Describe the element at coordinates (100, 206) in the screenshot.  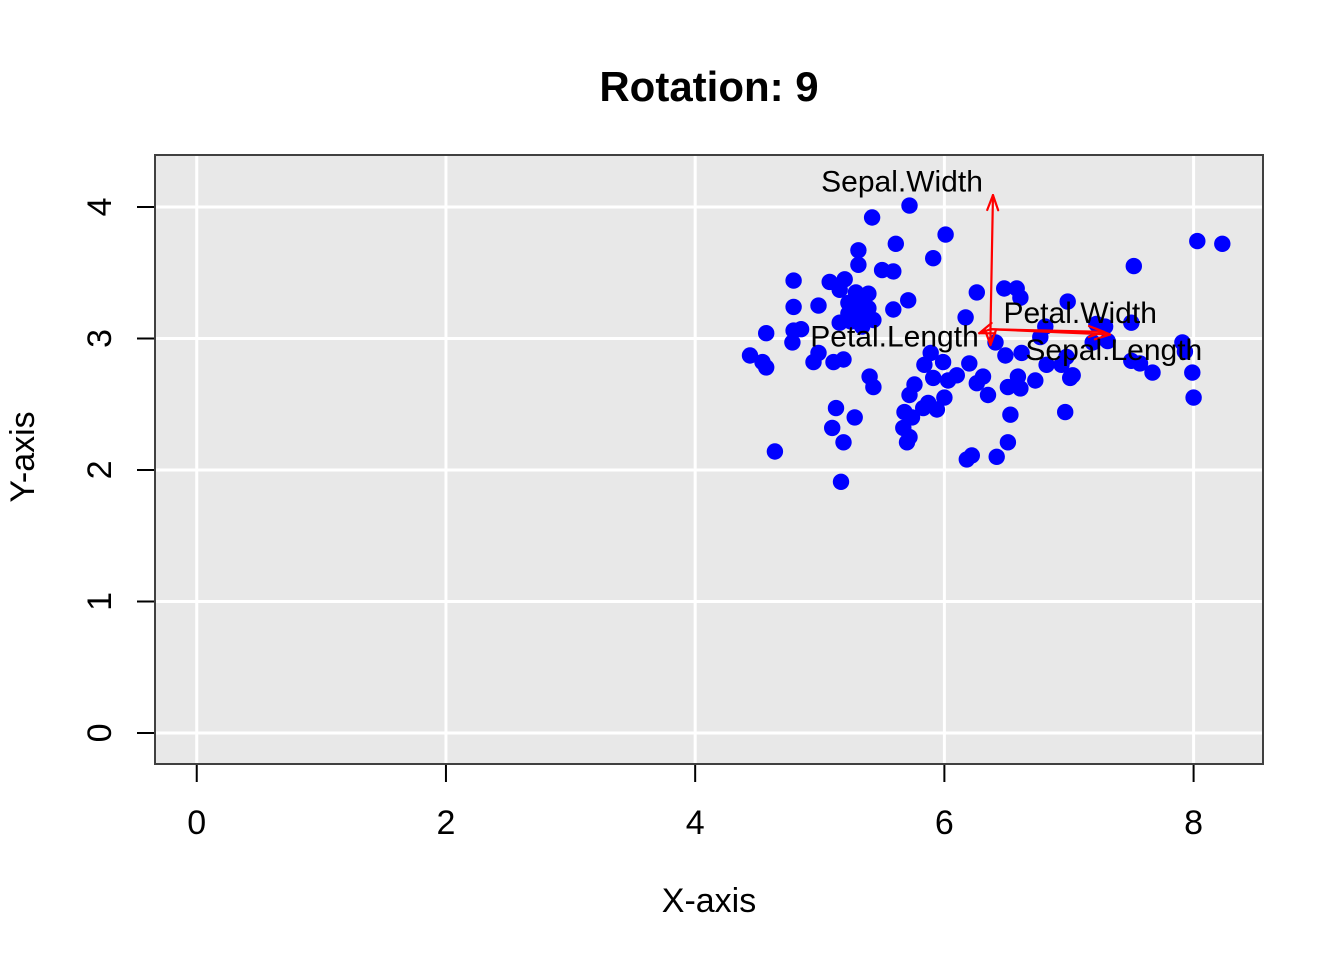
I see `y-tick-label: 4` at that location.